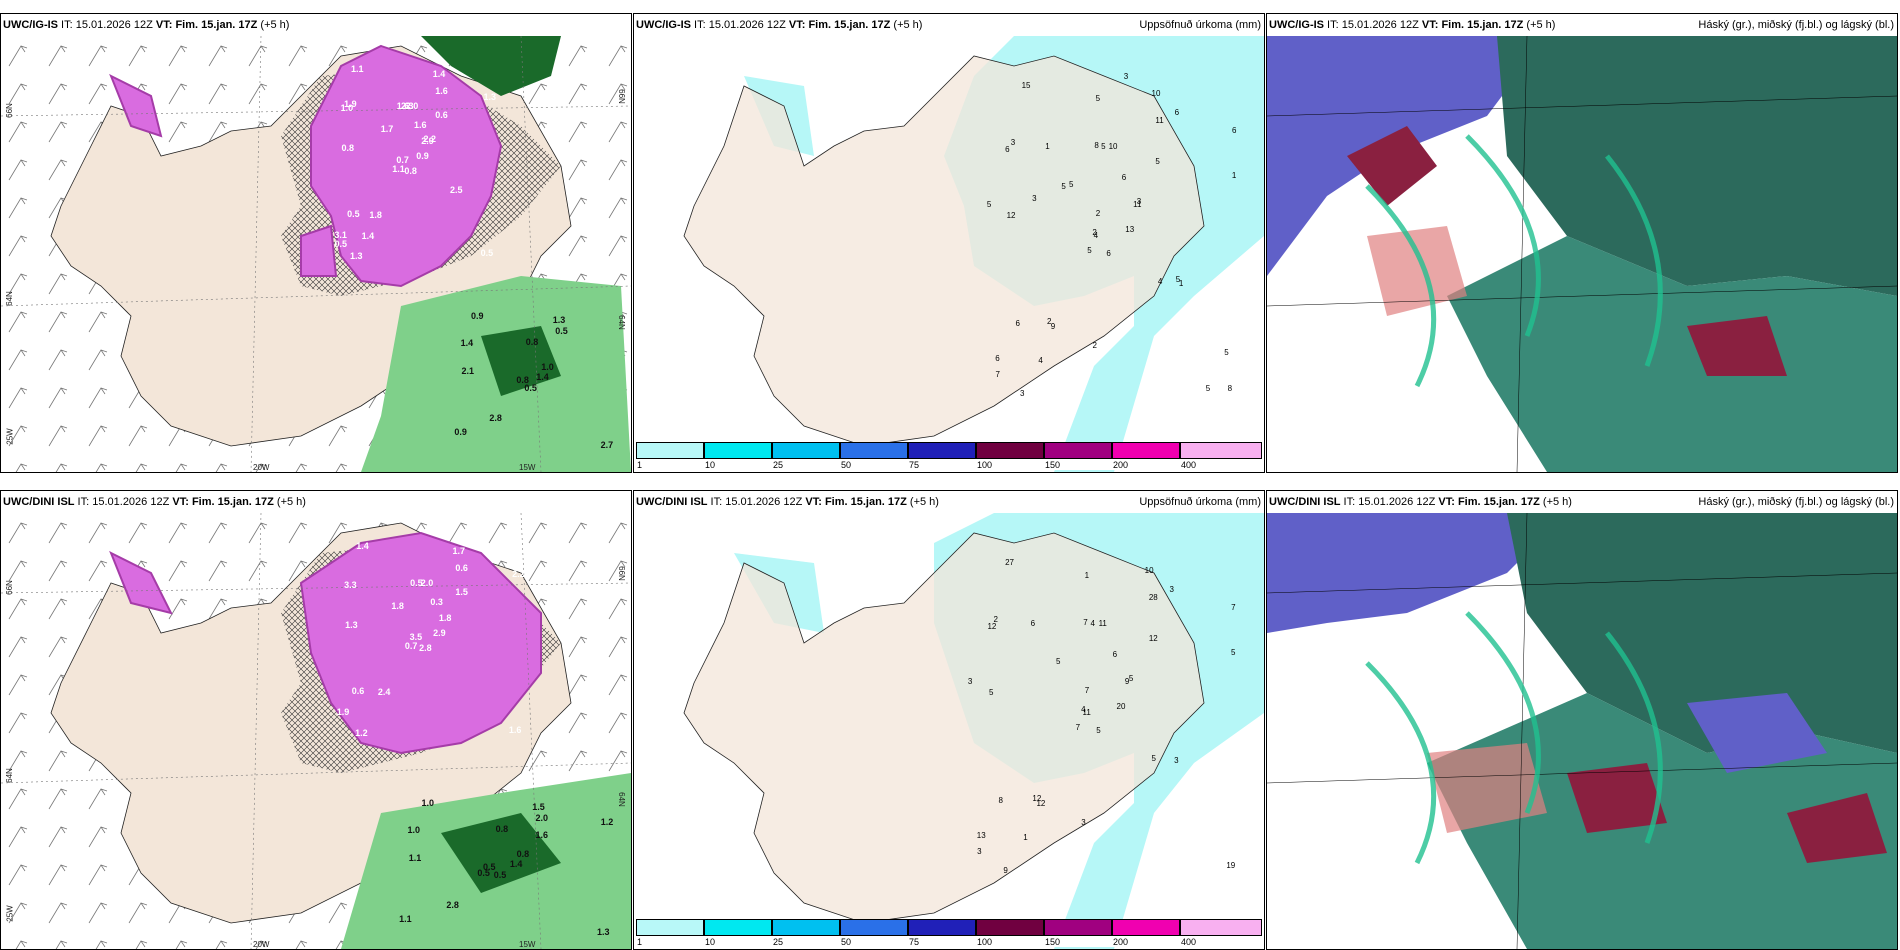 The width and height of the screenshot is (1900, 950). I want to click on iceland-outline, so click(944, 728).